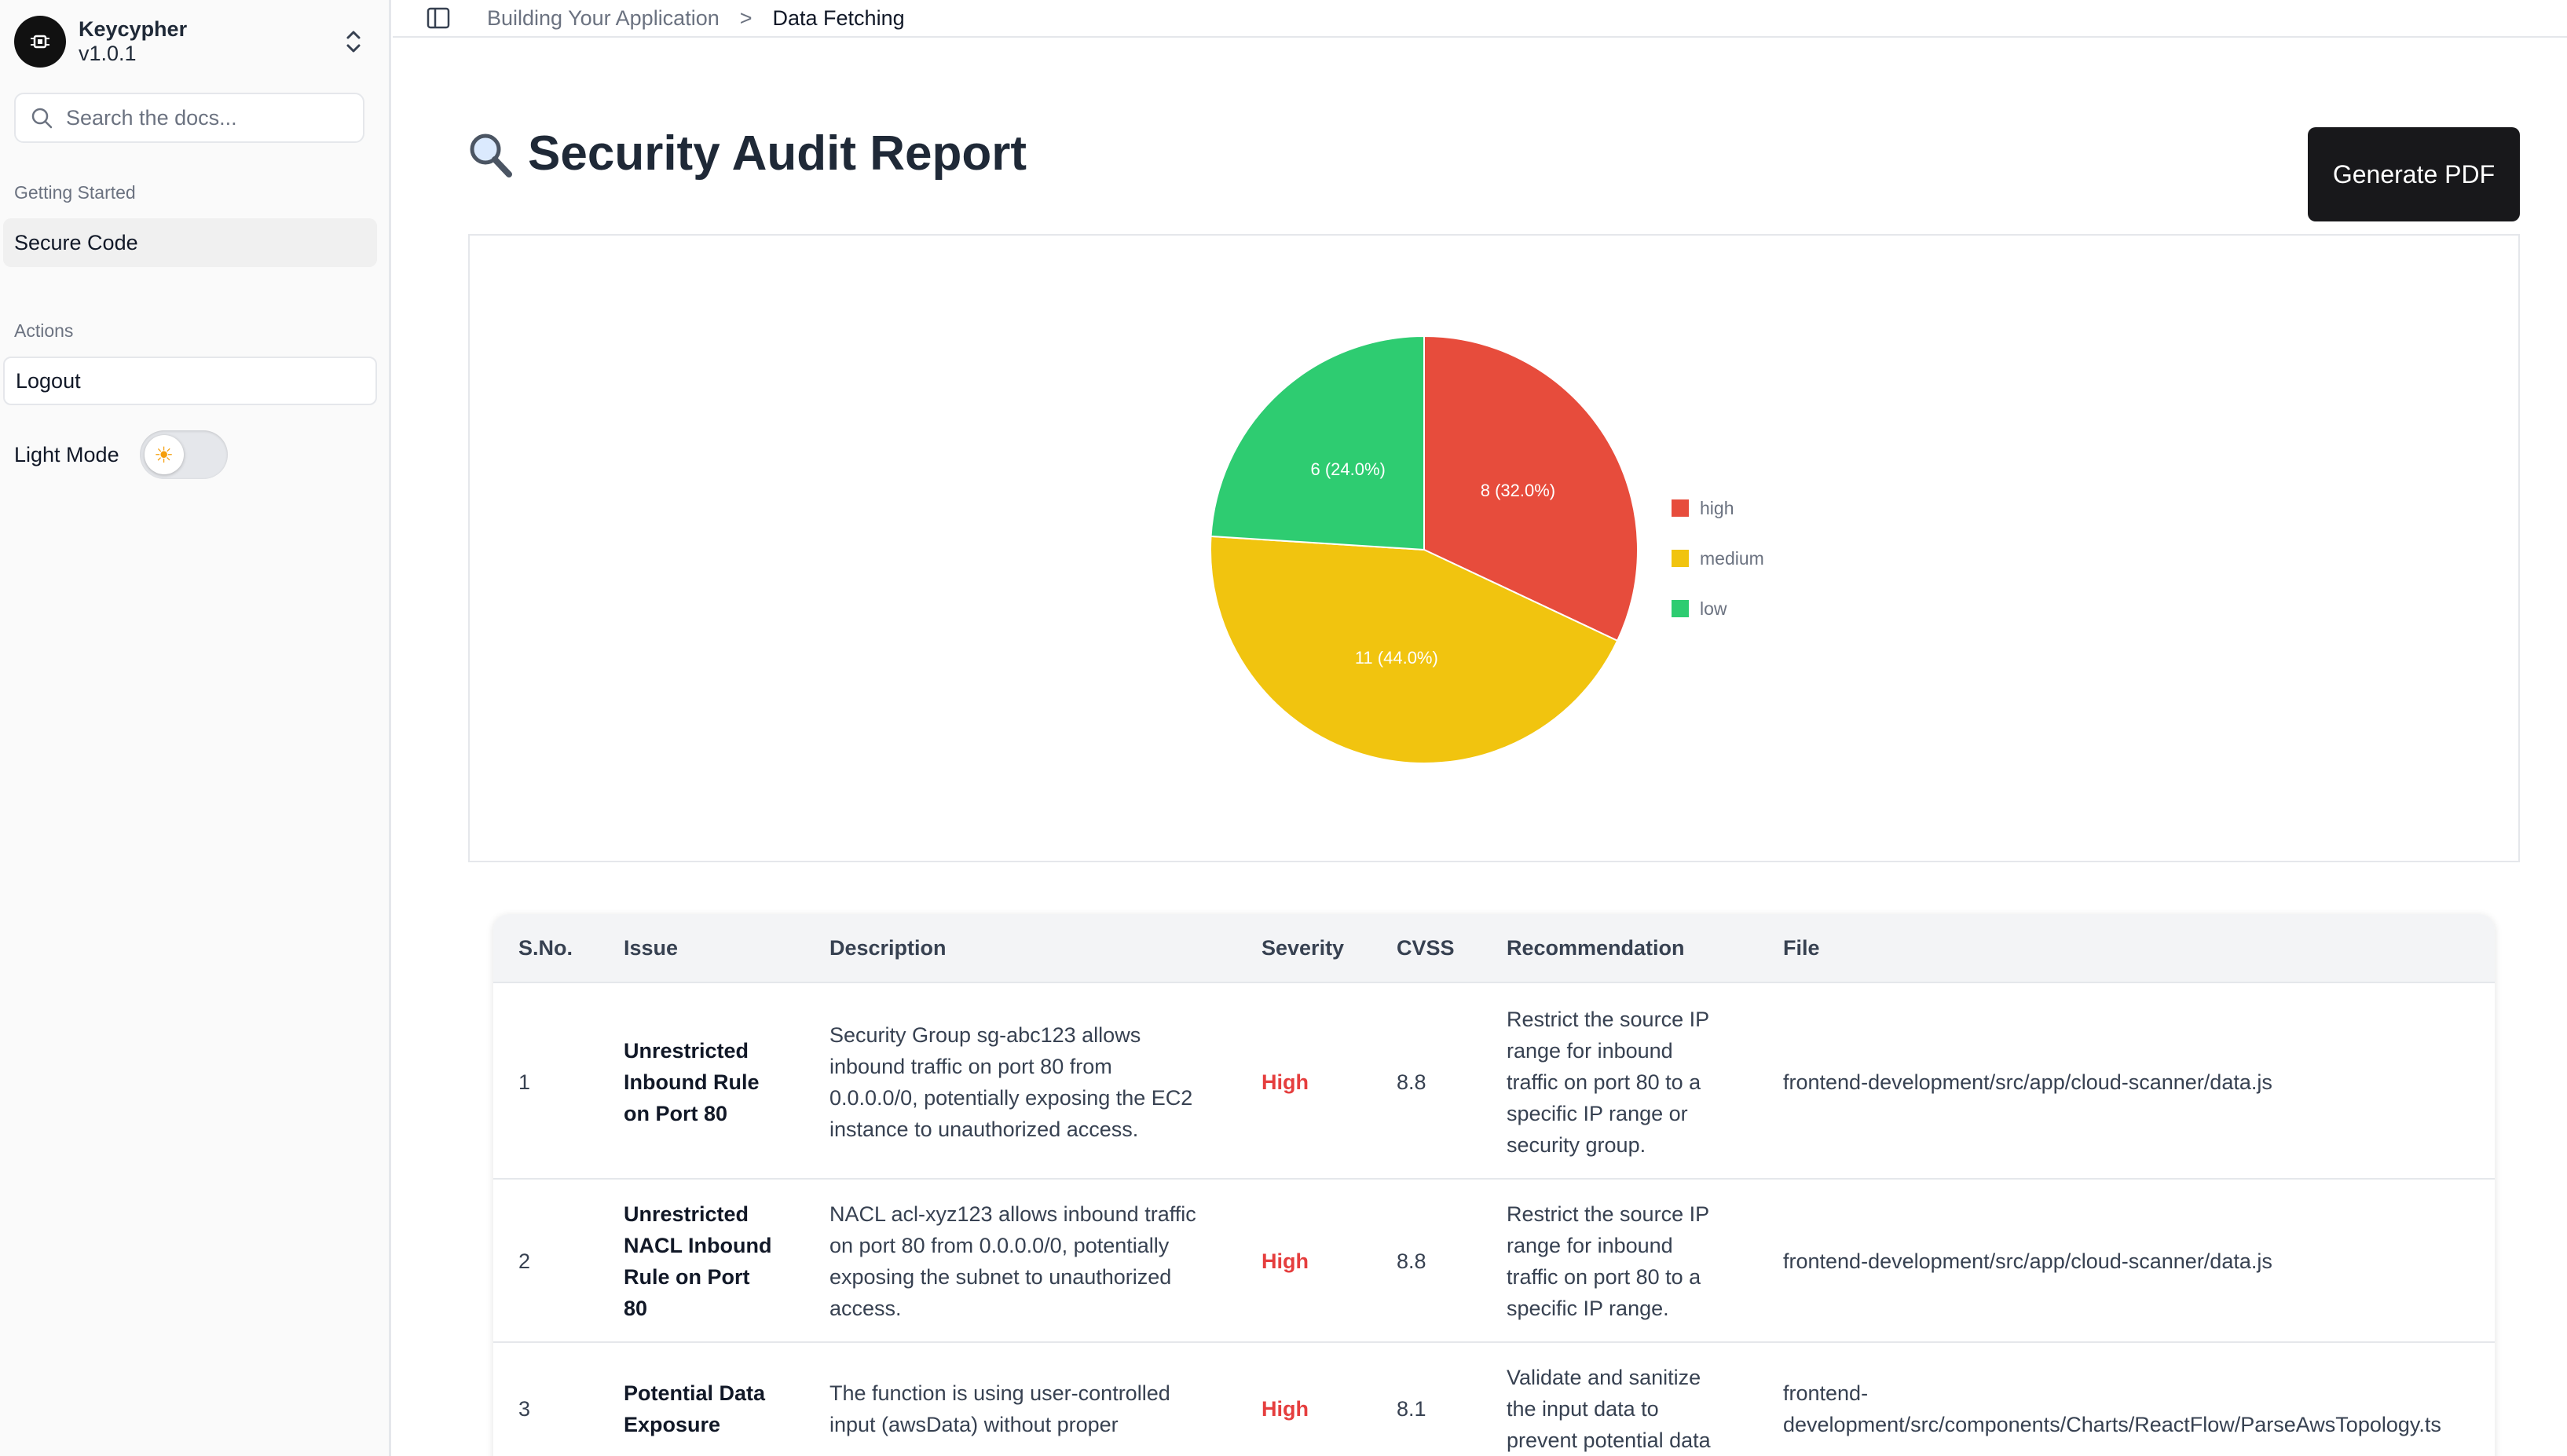 The height and width of the screenshot is (1456, 2567). I want to click on cell-sno: 3, so click(524, 1409).